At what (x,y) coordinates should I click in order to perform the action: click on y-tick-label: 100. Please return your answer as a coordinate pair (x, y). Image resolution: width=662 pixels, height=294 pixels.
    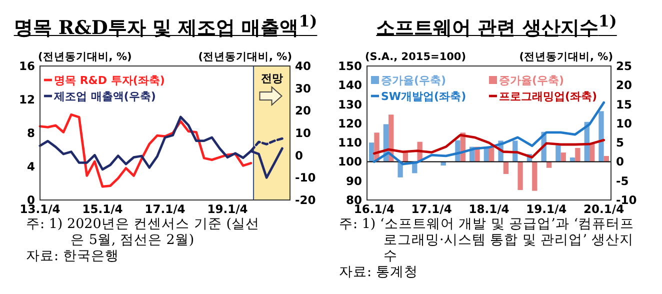
    Looking at the image, I should click on (350, 161).